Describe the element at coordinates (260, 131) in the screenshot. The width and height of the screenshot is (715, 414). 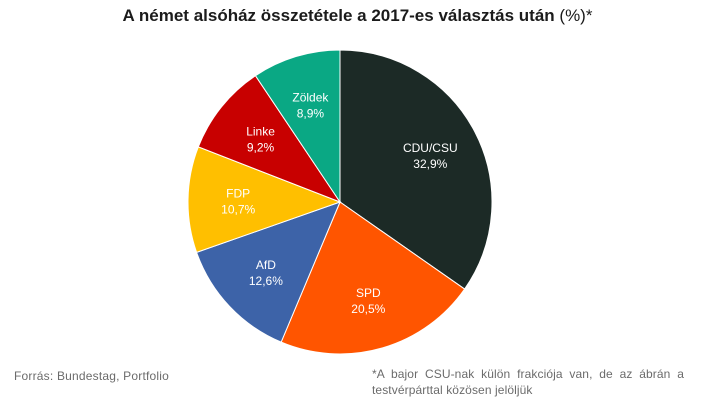
I see `slice-name-label: Linke` at that location.